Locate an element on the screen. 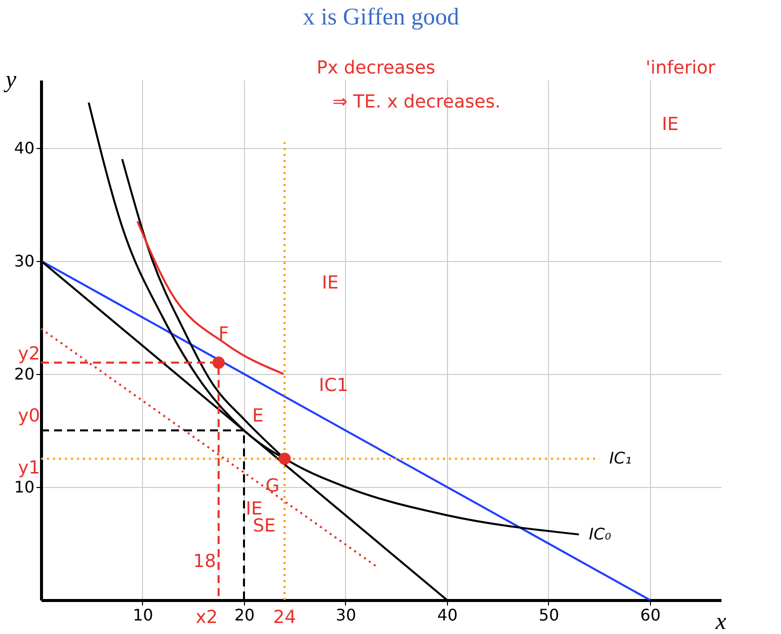 Image resolution: width=781 pixels, height=634 pixels. chart-title: x is Giffen good is located at coordinates (381, 17).